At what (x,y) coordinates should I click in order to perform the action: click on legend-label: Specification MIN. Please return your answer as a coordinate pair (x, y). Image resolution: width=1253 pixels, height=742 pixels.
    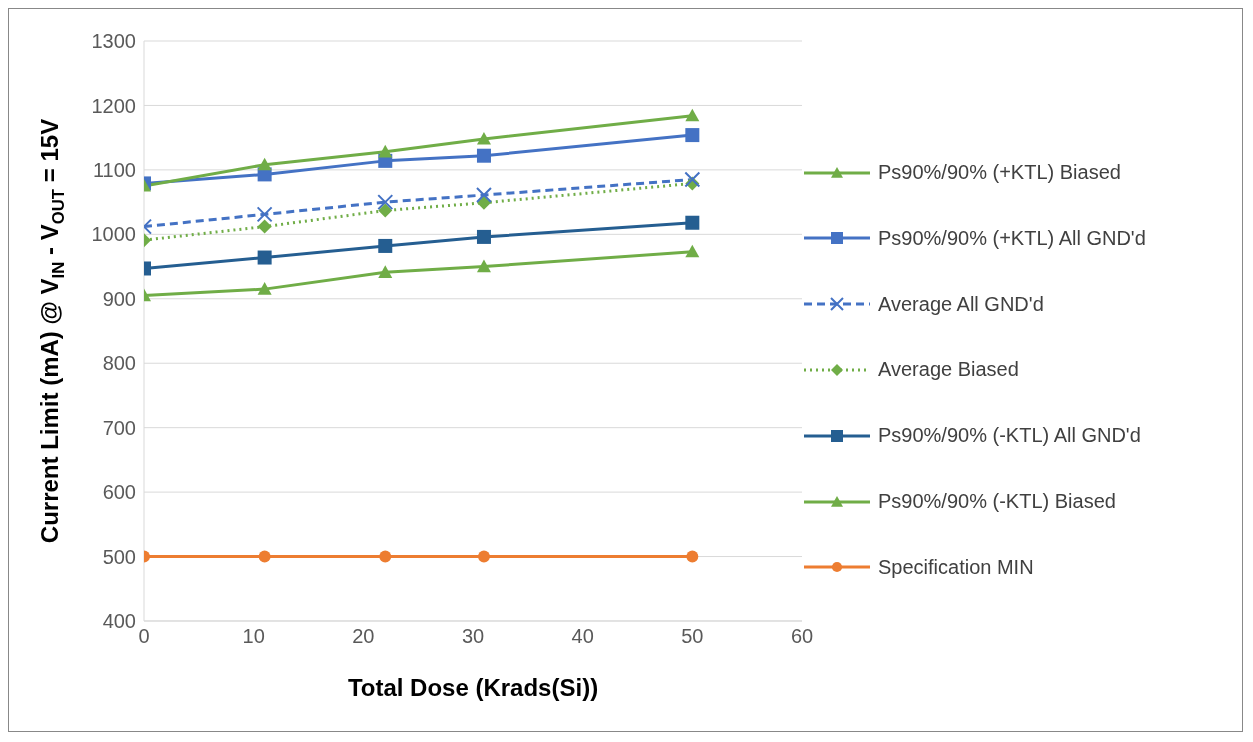
    Looking at the image, I should click on (956, 567).